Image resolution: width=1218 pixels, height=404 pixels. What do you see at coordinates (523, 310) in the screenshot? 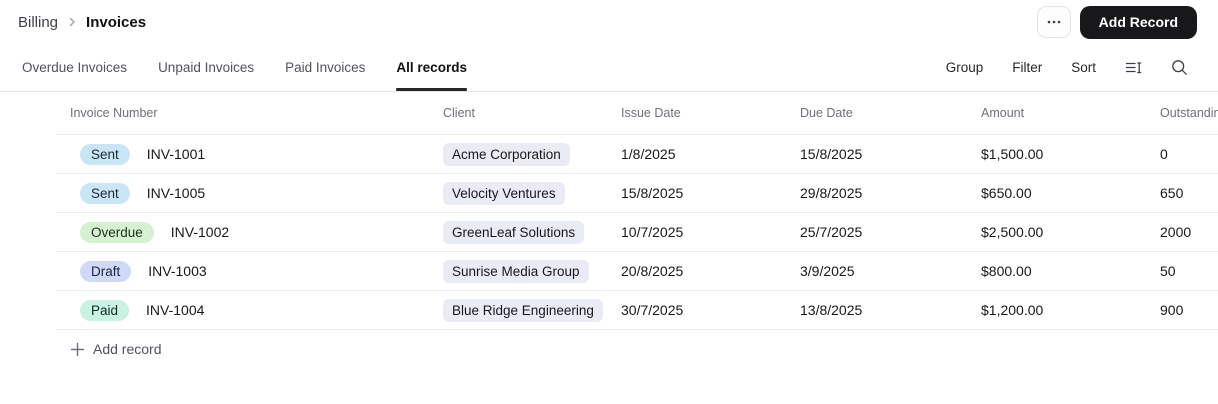
I see `client-chip: Blue Ridge Engineering` at bounding box center [523, 310].